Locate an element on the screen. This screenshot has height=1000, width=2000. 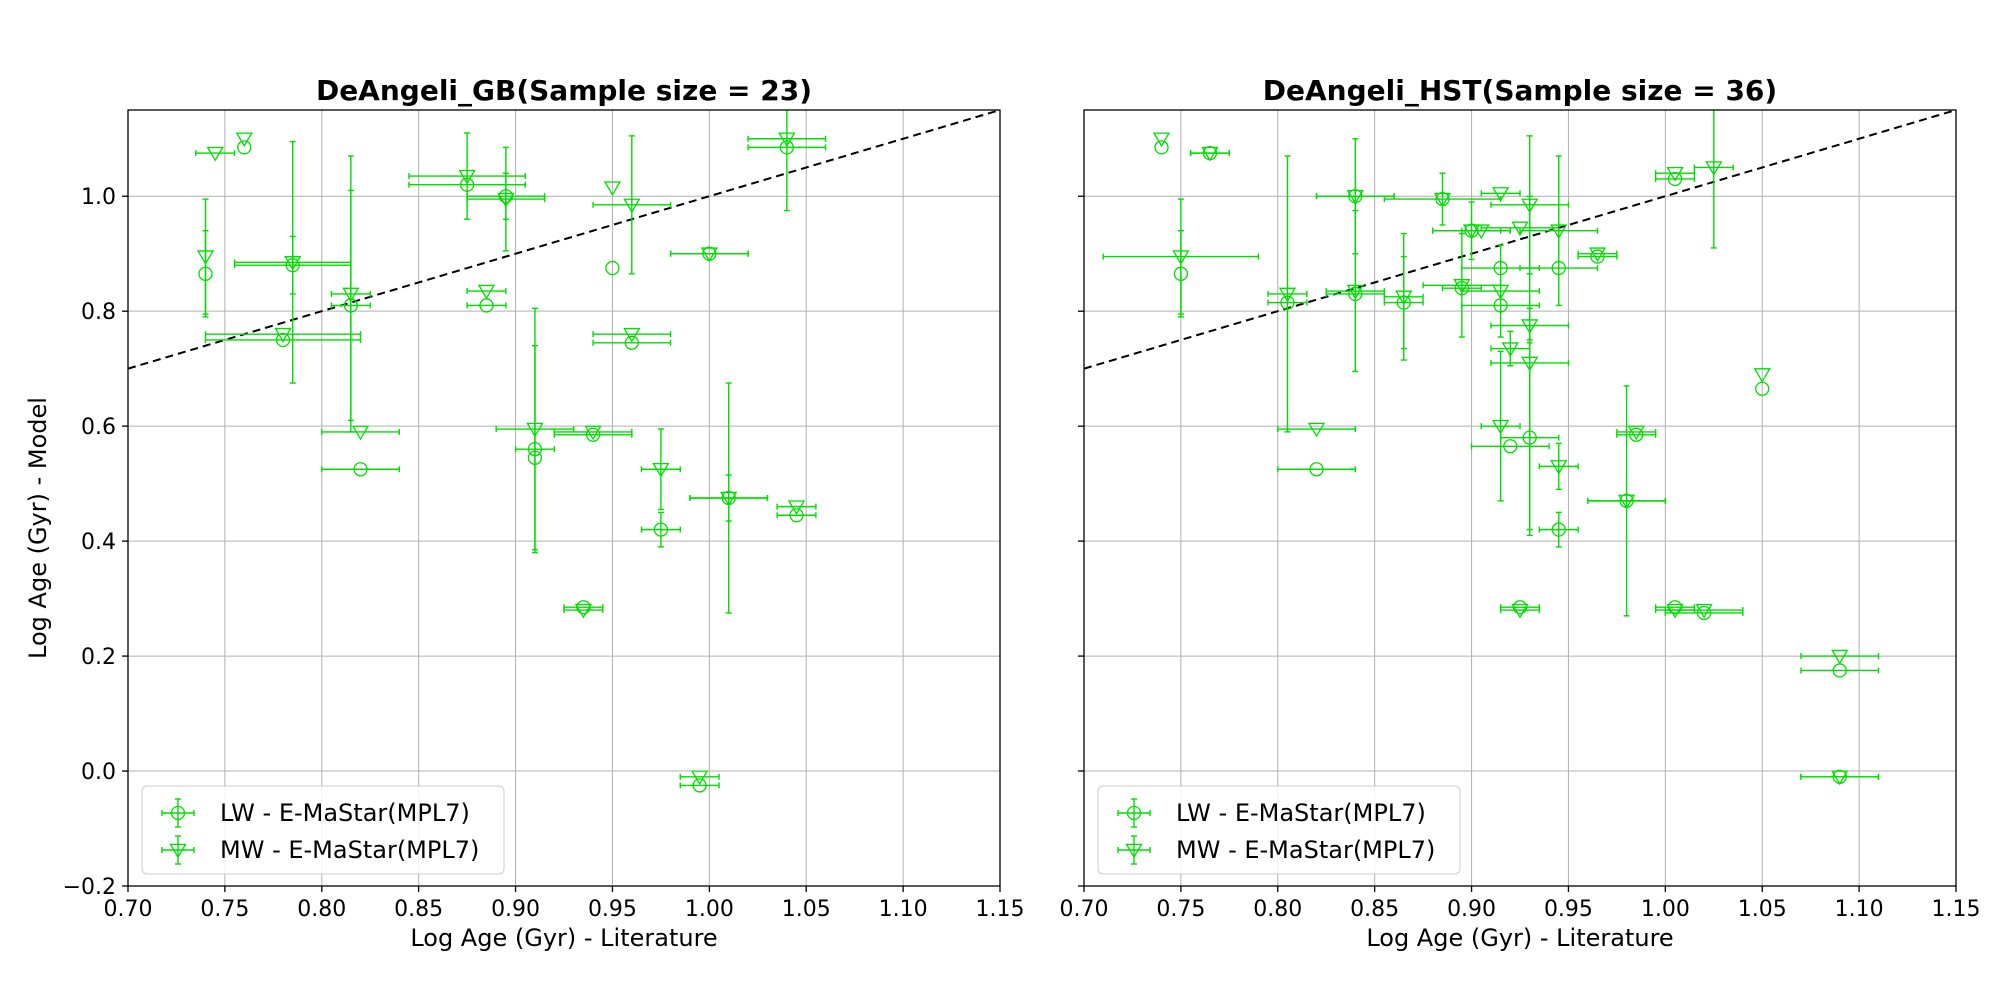
y-tick-label: 0.0 is located at coordinates (98, 772).